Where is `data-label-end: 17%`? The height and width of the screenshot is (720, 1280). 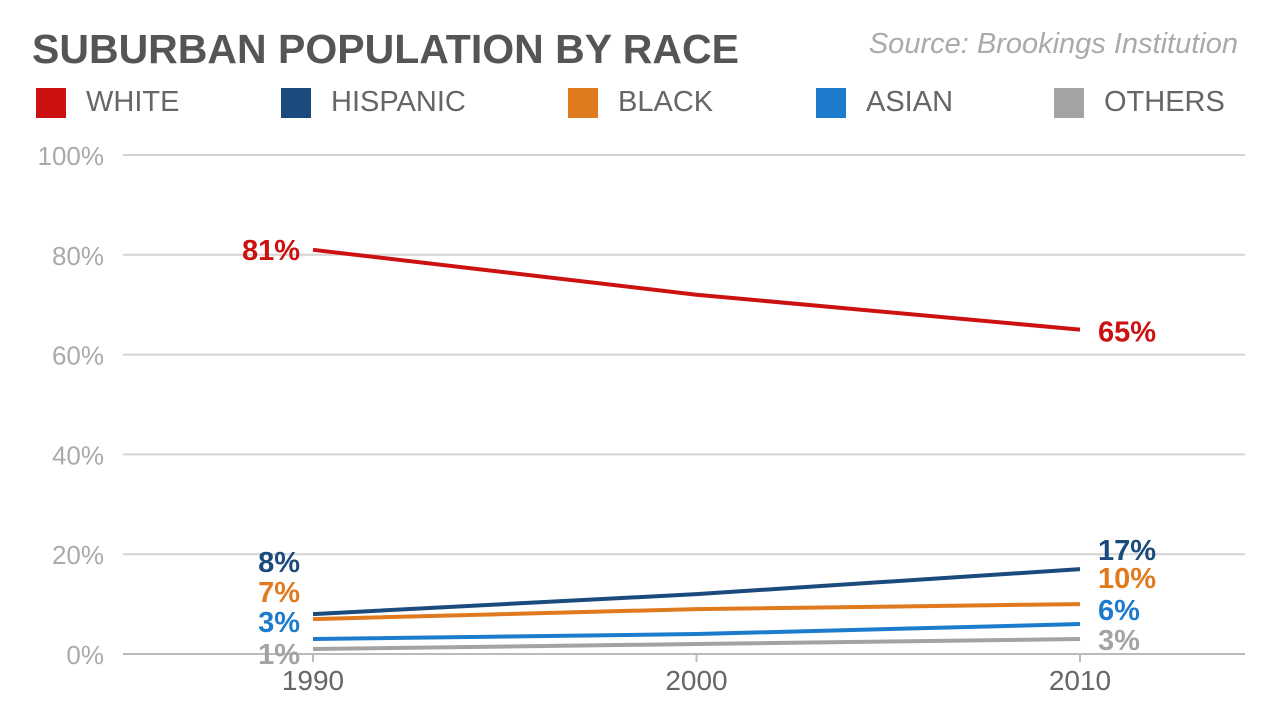 data-label-end: 17% is located at coordinates (1127, 551).